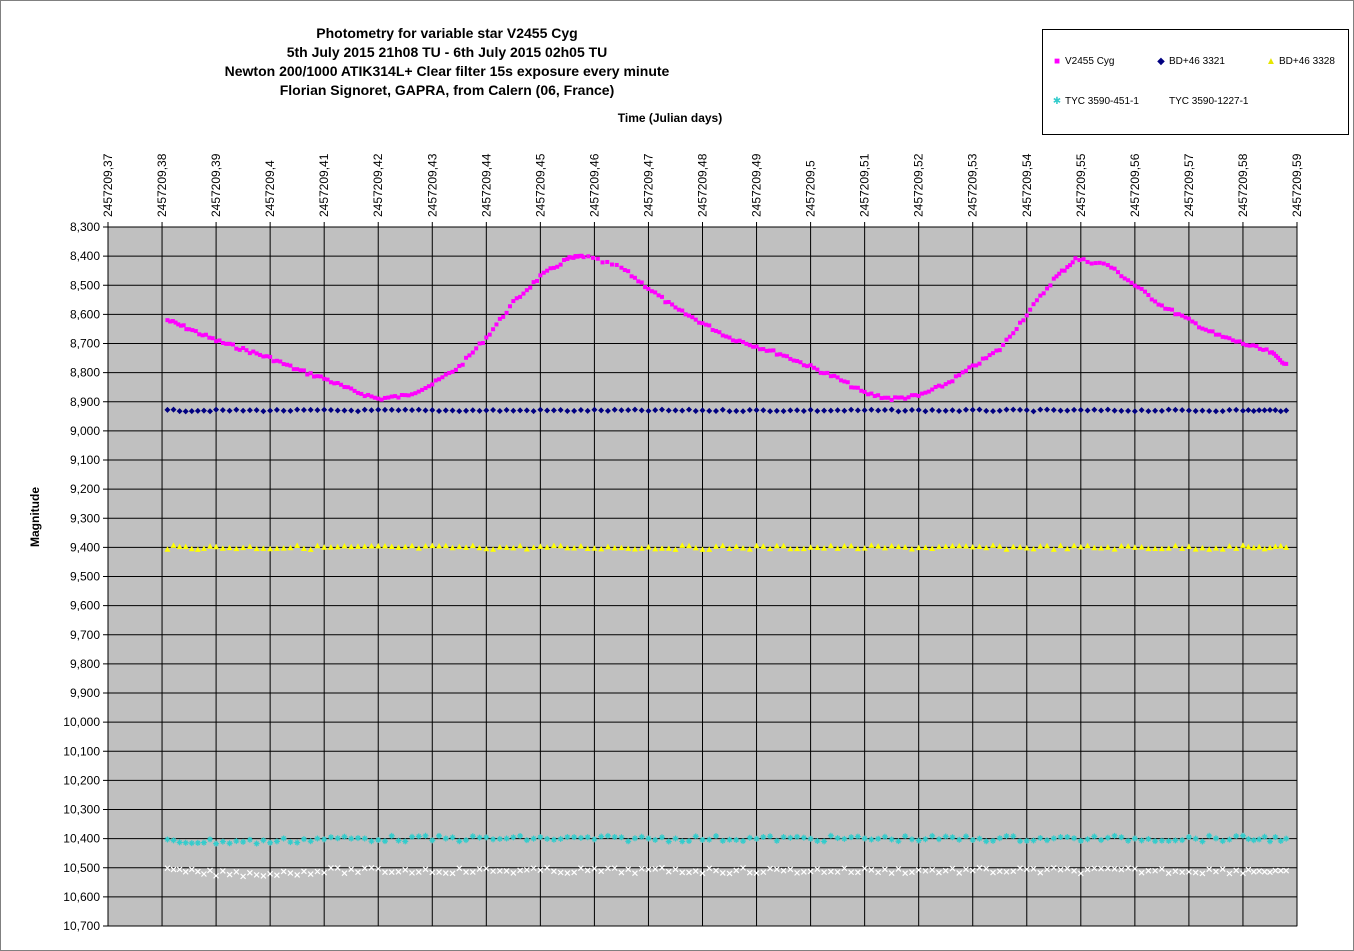 This screenshot has width=1354, height=951. Describe the element at coordinates (447, 33) in the screenshot. I see `title-line-1: Photometry for variable star V2455 Cyg` at that location.